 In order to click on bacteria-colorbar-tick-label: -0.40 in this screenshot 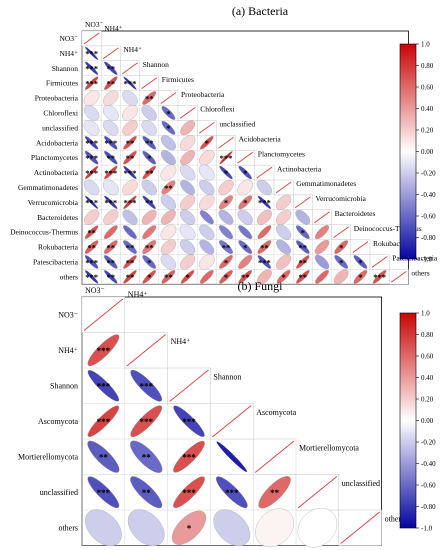, I will do `click(428, 195)`.